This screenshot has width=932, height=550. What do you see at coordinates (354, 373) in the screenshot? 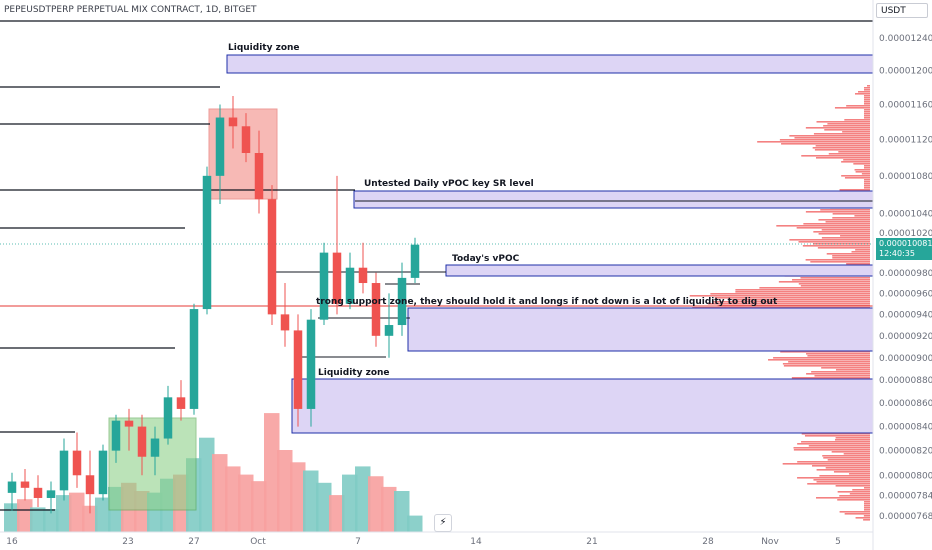
I see `annotation-label: Liquidity zone` at bounding box center [354, 373].